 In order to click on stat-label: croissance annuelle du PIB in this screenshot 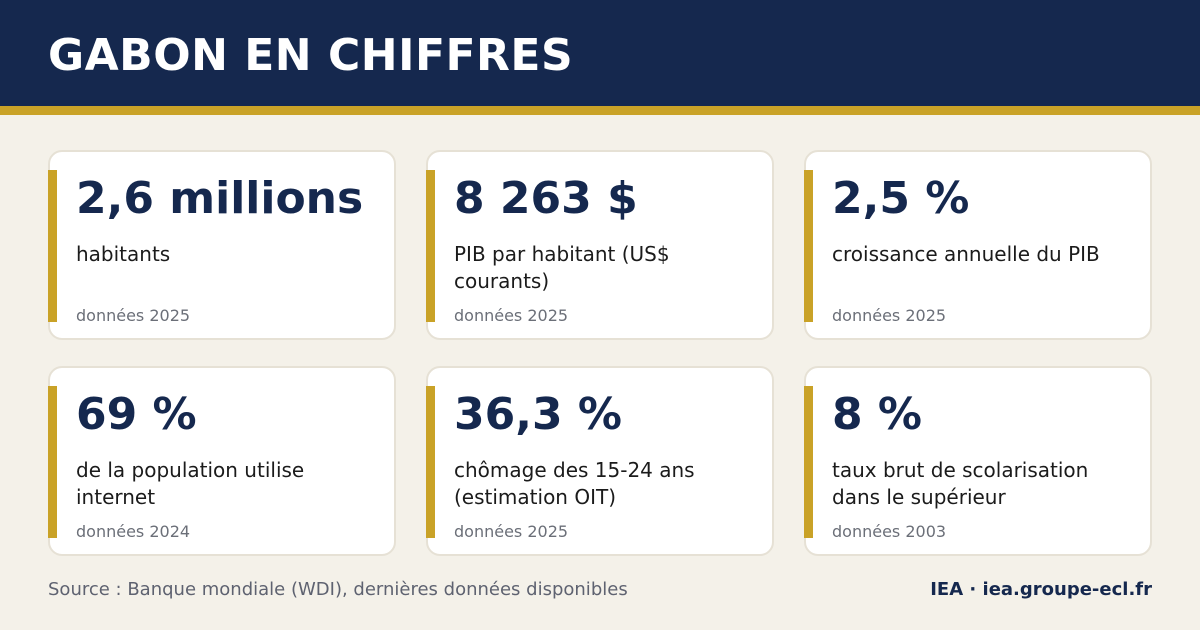, I will do `click(966, 254)`.